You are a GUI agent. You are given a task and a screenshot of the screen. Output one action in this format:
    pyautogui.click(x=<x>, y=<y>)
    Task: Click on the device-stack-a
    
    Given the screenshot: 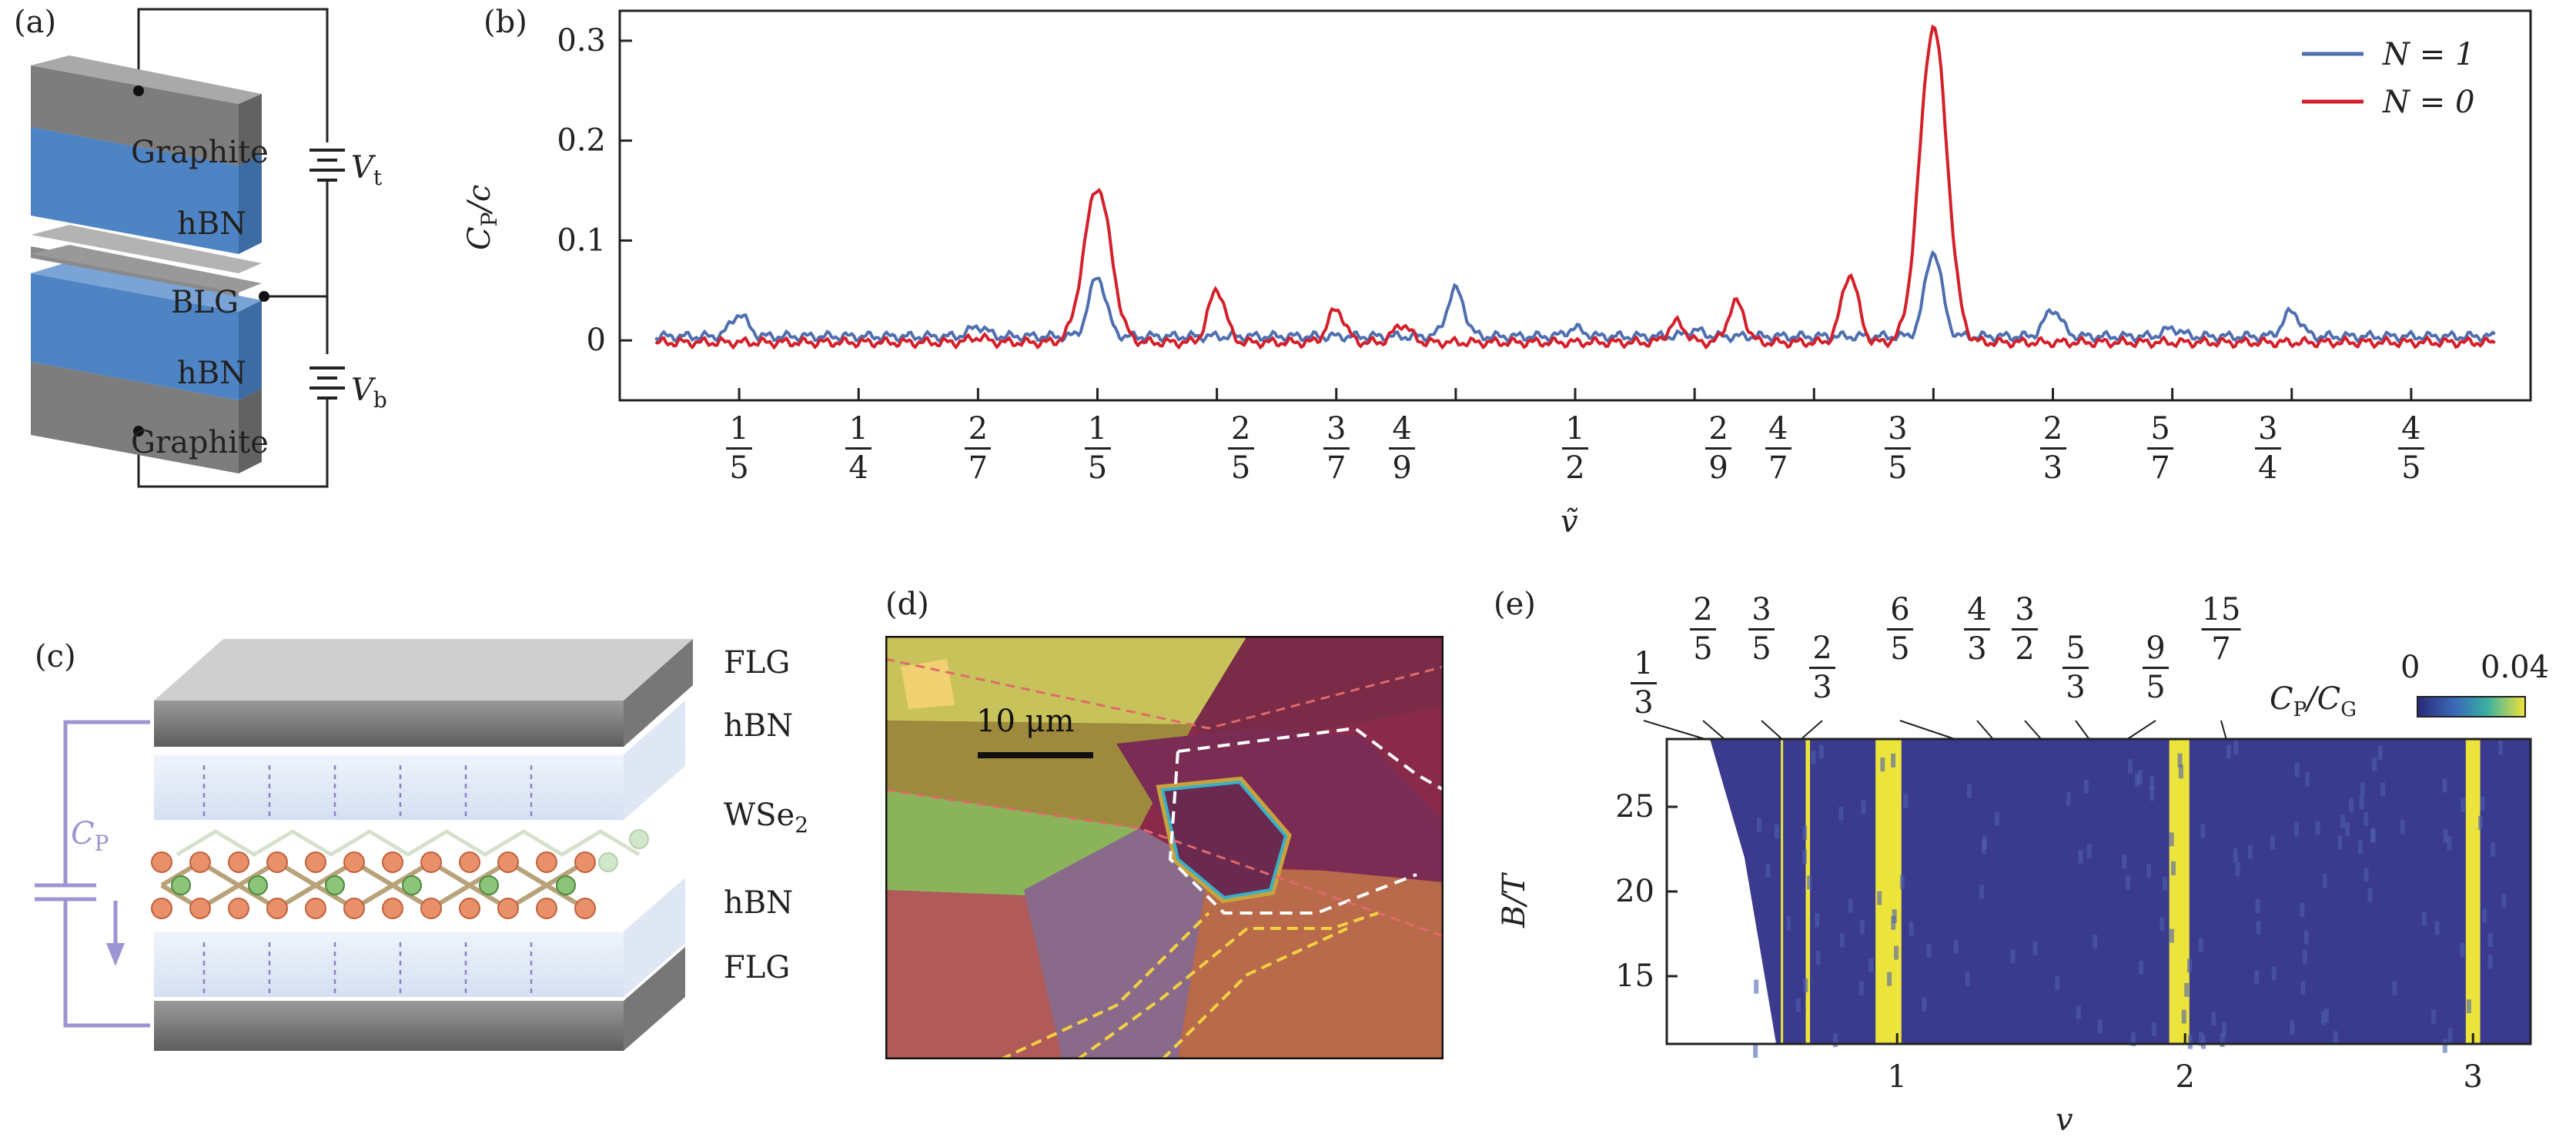 What is the action you would take?
    pyautogui.click(x=188, y=248)
    